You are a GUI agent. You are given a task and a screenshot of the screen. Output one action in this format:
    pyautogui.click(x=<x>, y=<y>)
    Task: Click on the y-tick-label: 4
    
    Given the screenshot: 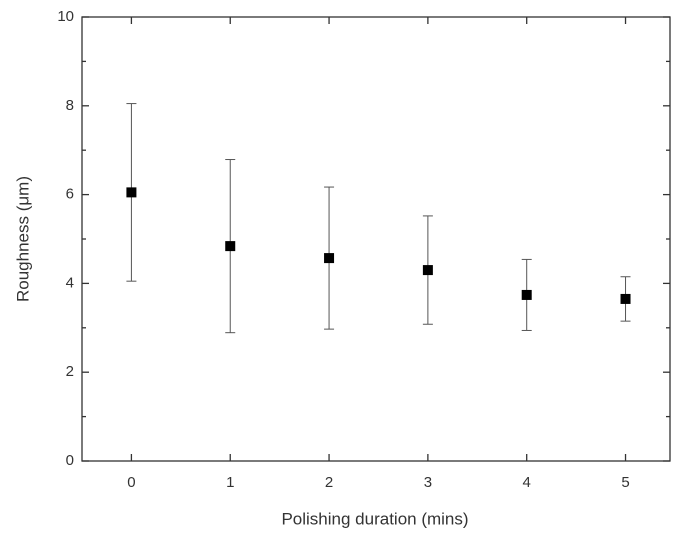 What is the action you would take?
    pyautogui.click(x=70, y=282)
    